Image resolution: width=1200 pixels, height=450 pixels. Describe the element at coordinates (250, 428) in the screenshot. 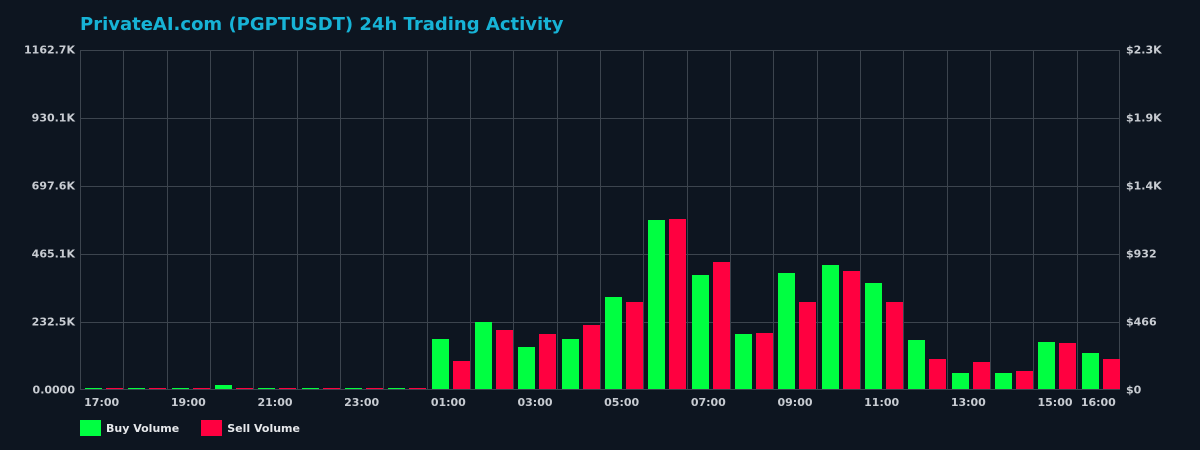

I see `legend-item-sell: Sell Volume` at that location.